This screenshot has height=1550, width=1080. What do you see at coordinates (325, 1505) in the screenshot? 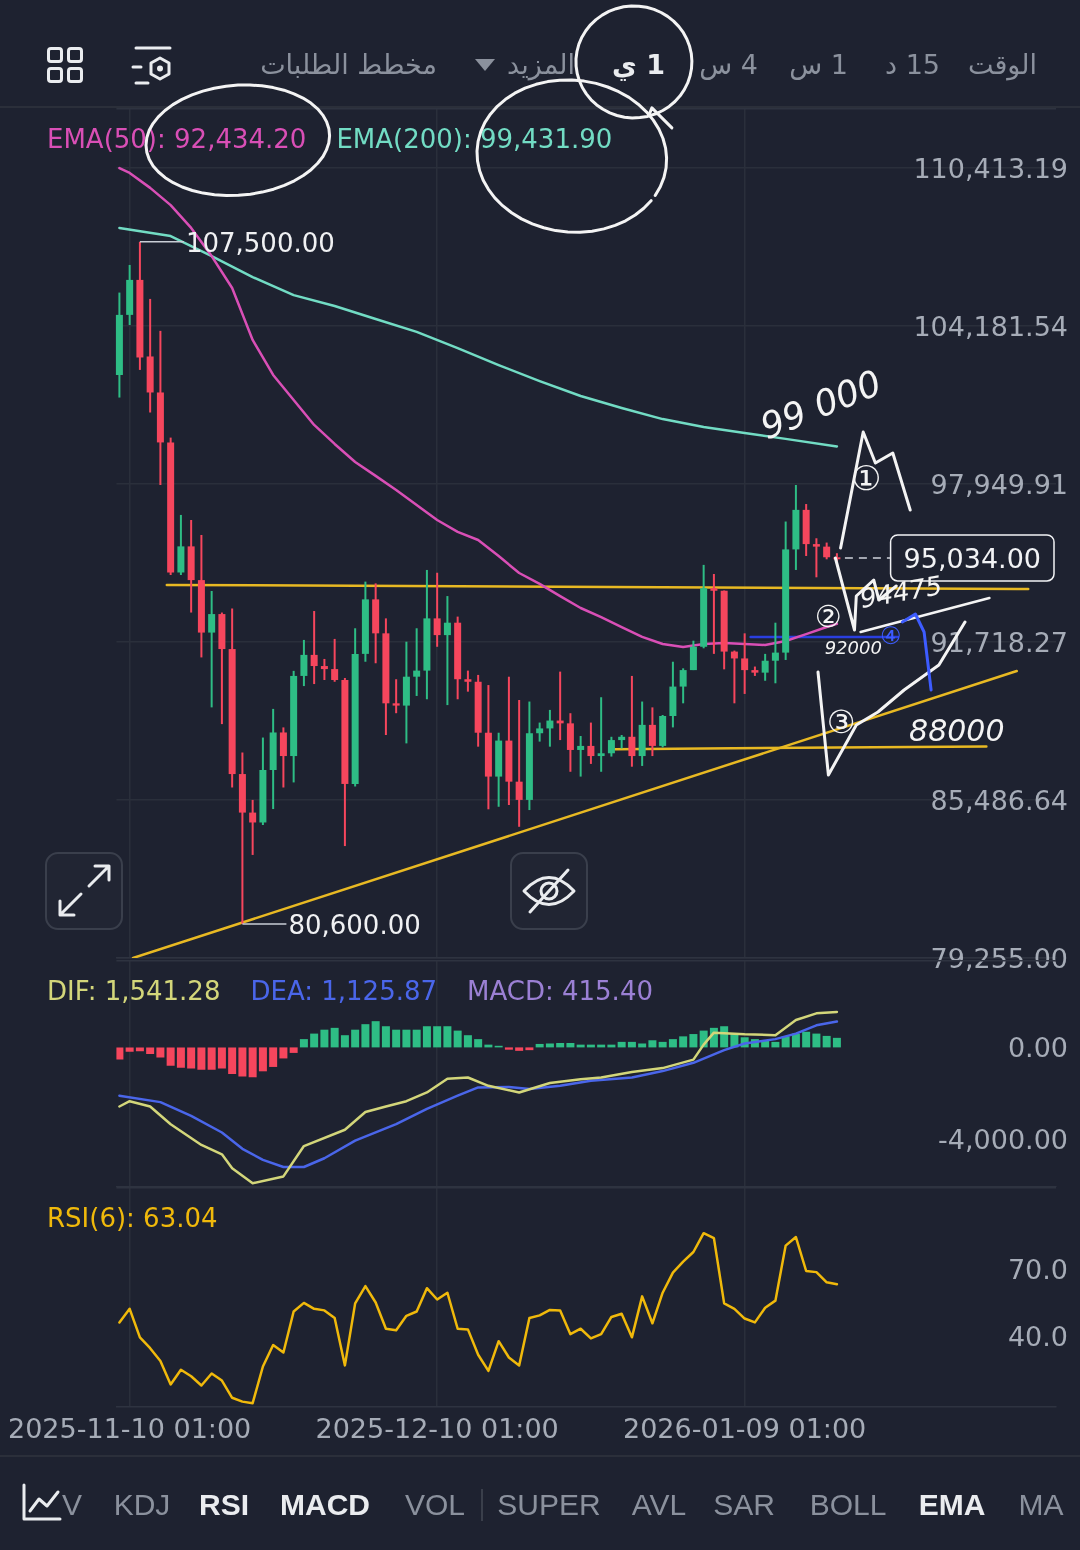
I see `text: MACD` at bounding box center [325, 1505].